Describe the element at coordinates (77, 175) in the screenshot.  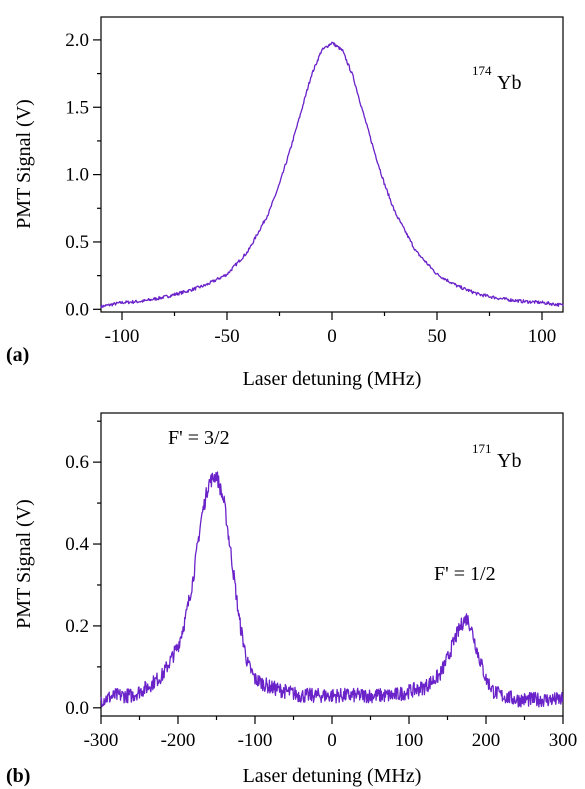
I see `y-tick-label: 1.0` at that location.